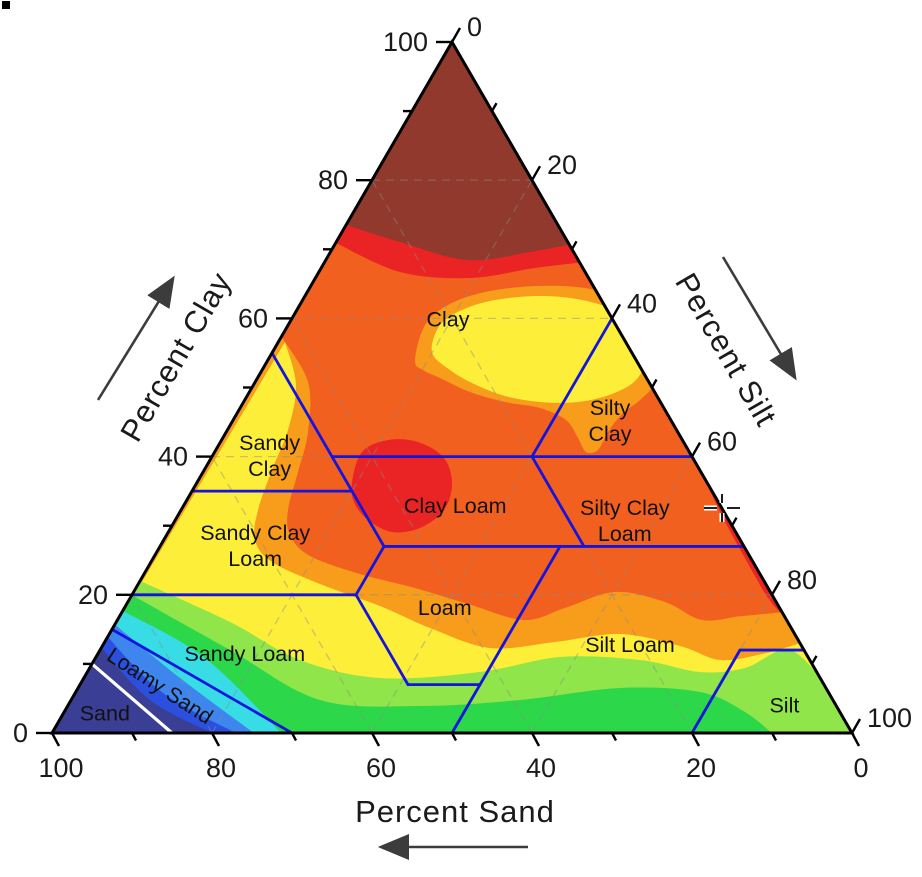  Describe the element at coordinates (60, 768) in the screenshot. I see `sand-tick-label-100: 100` at that location.